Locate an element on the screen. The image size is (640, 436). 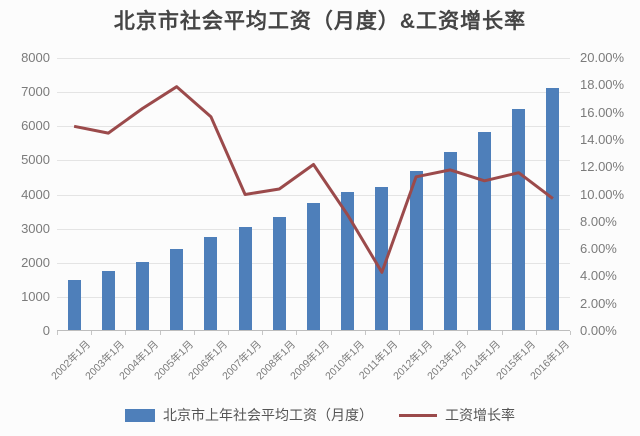
left-axis-tick-label: 6000 is located at coordinates (35, 126).